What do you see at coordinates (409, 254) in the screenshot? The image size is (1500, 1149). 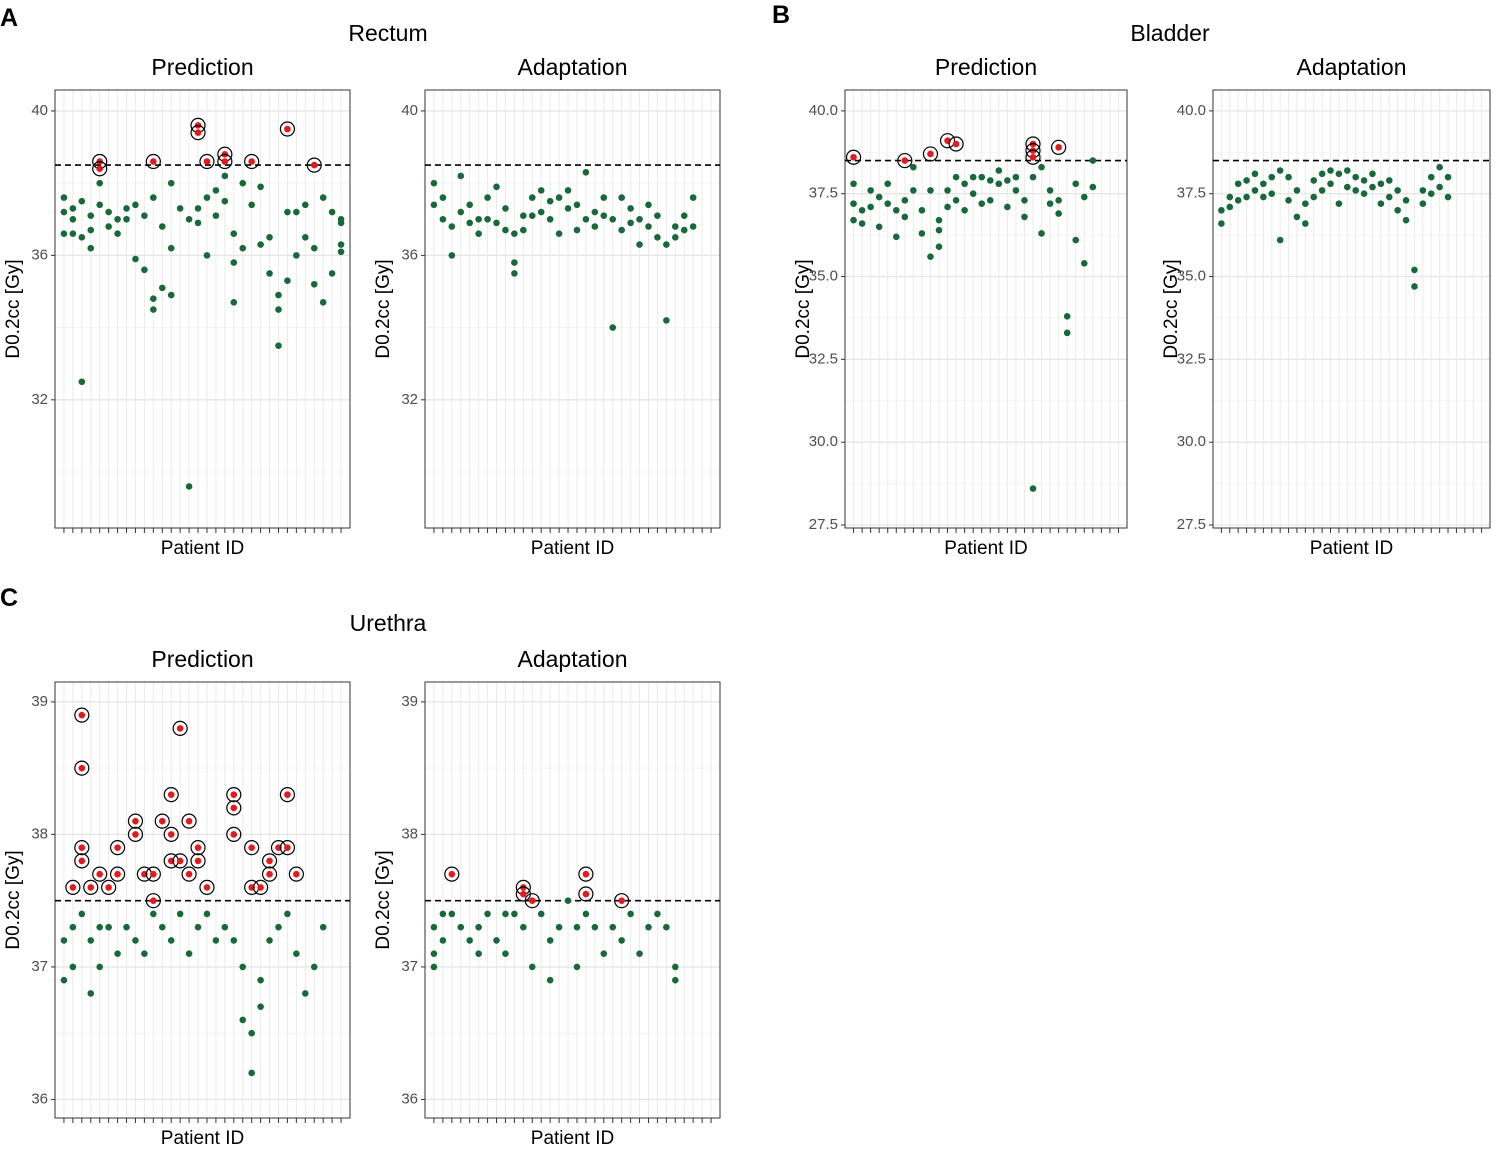 I see `y-tick-label: 36` at bounding box center [409, 254].